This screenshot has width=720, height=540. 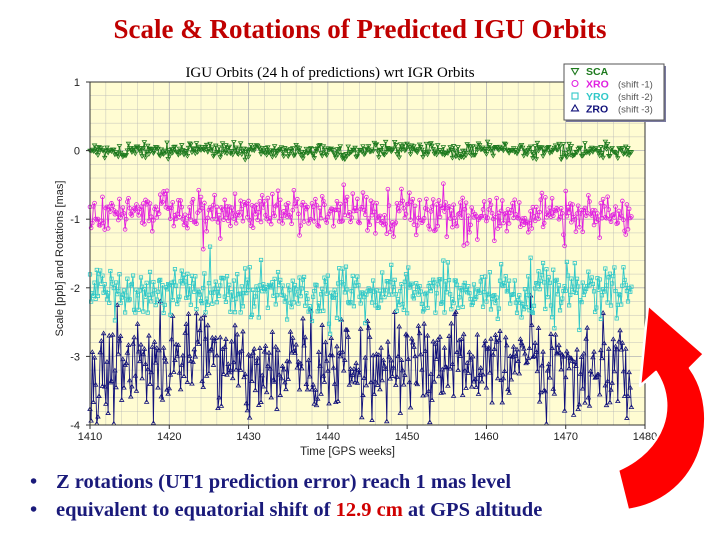 I want to click on y-tick-label: -3, so click(x=75, y=357).